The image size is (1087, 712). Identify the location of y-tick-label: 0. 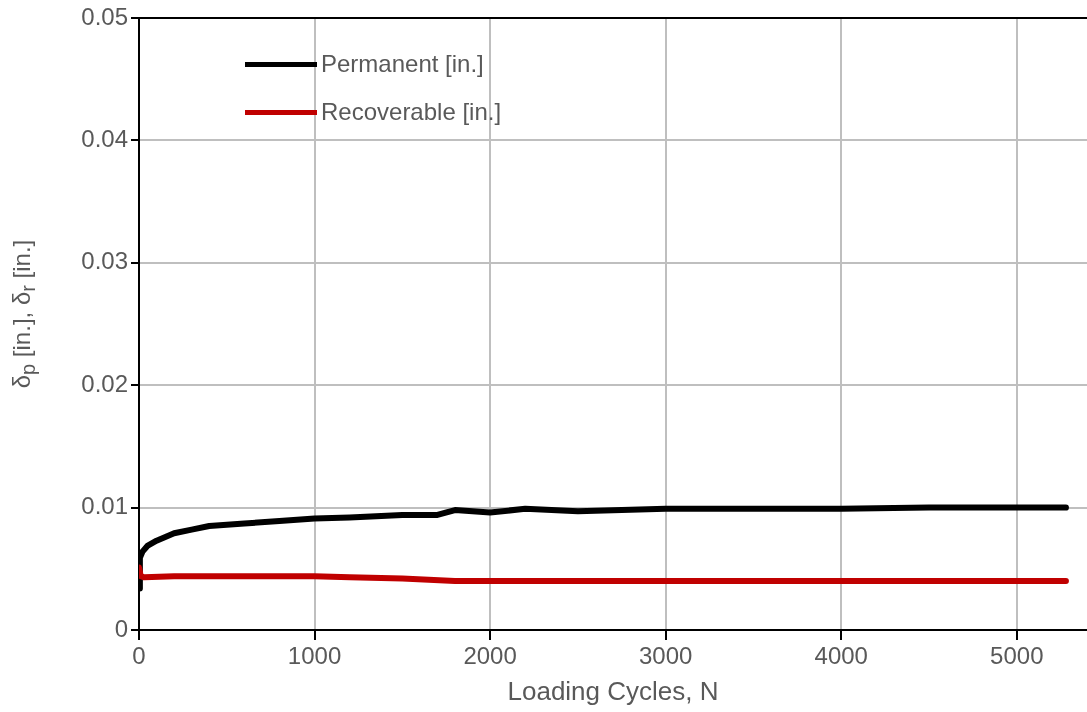
(121, 628).